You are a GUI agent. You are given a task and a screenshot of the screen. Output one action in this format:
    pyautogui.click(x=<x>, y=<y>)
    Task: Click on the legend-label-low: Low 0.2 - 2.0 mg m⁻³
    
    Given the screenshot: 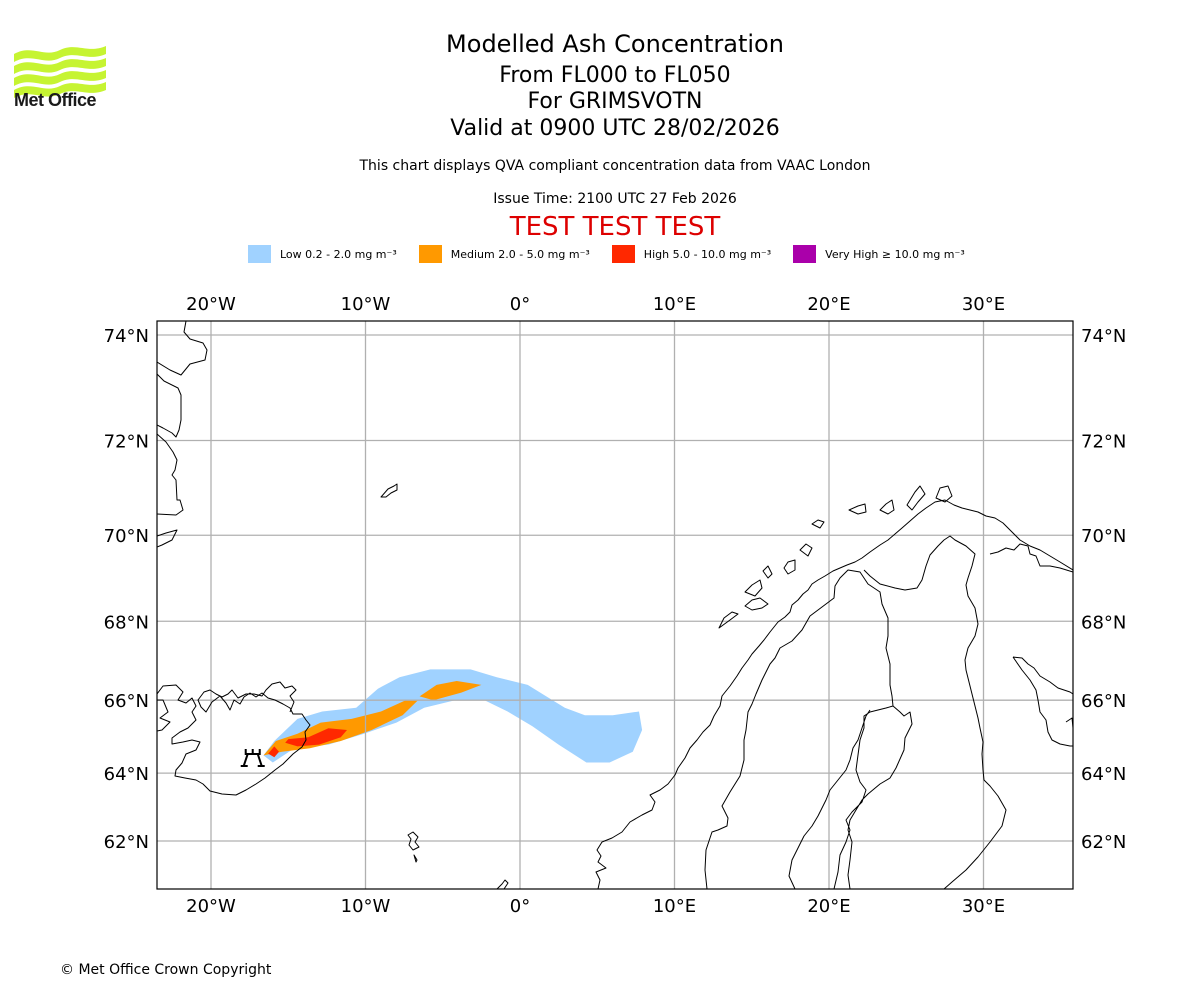 What is the action you would take?
    pyautogui.click(x=338, y=254)
    